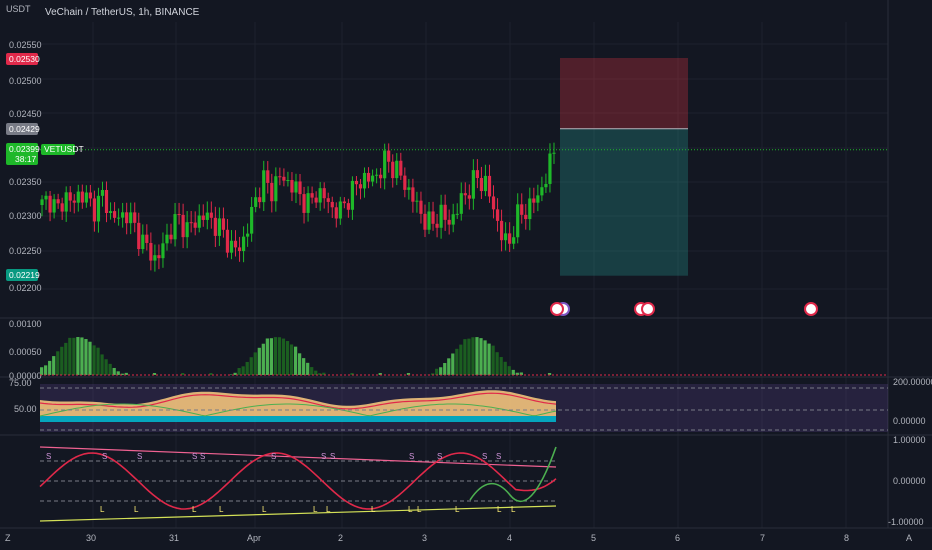 Image resolution: width=932 pixels, height=550 pixels. Describe the element at coordinates (25, 182) in the screenshot. I see `price-tick: 0.02350` at that location.